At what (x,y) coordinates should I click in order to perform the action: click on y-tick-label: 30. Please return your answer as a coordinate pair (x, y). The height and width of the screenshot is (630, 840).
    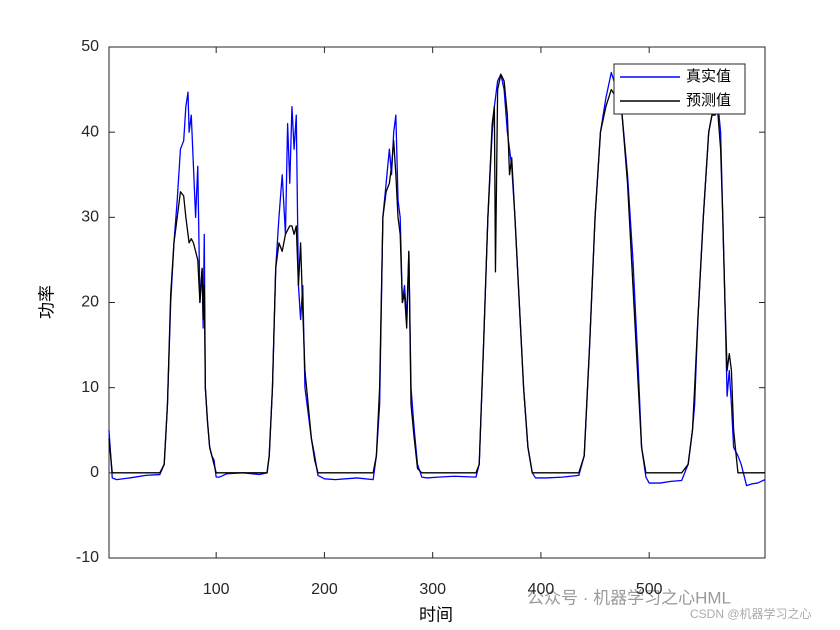
    Looking at the image, I should click on (90, 217).